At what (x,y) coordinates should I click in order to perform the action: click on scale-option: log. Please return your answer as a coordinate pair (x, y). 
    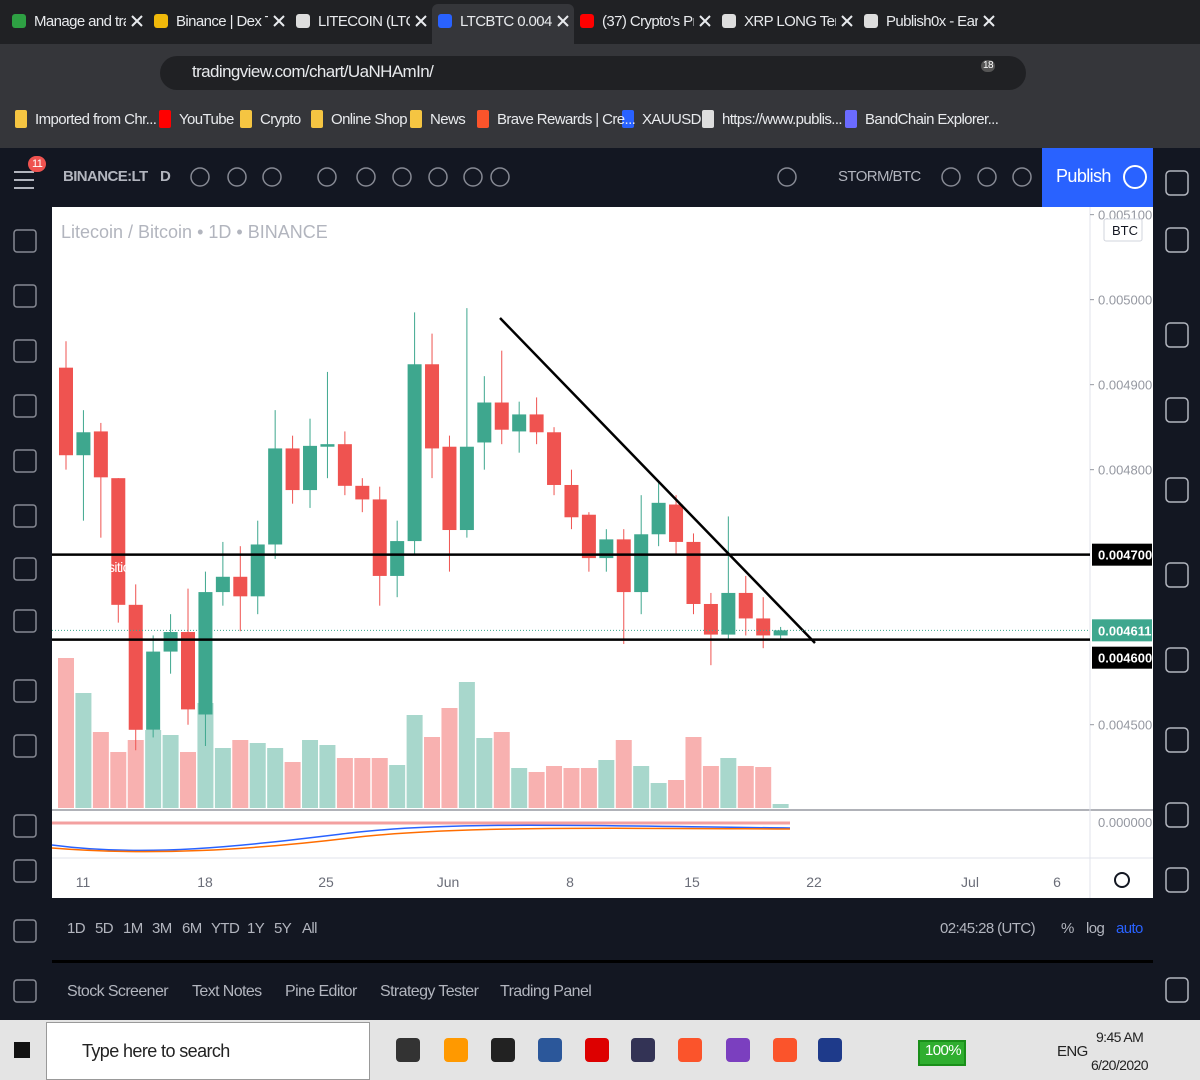
    Looking at the image, I should click on (1095, 928).